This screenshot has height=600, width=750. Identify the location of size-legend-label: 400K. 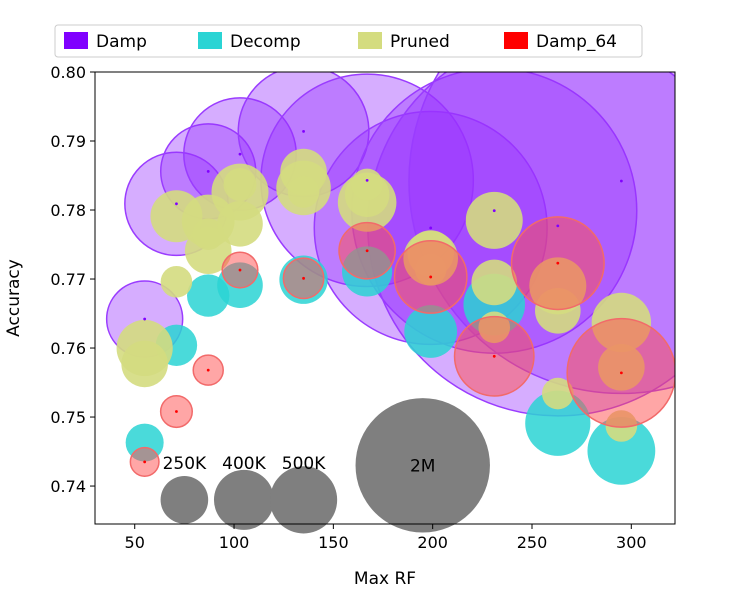
(244, 464).